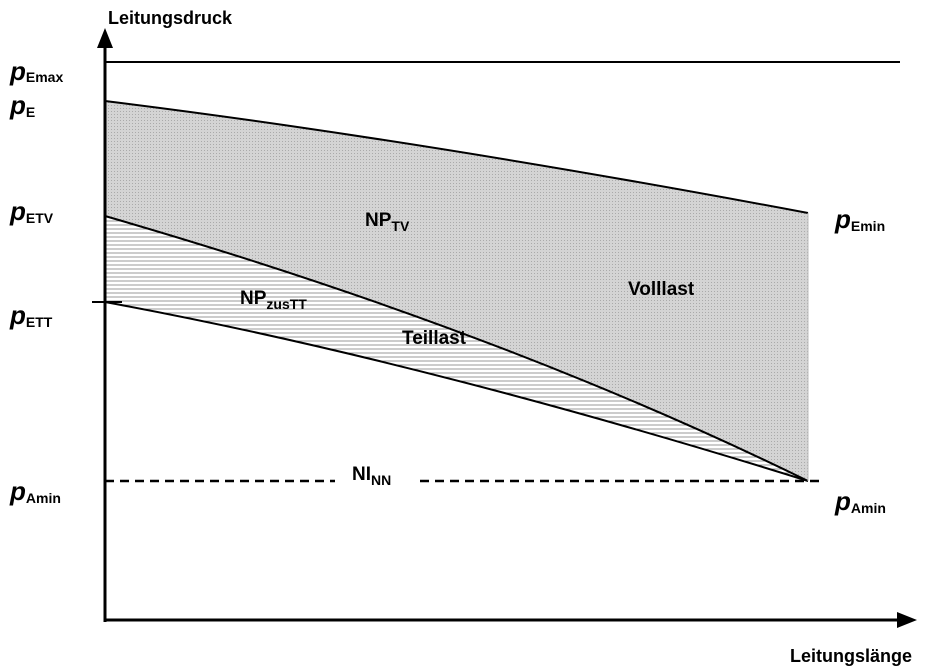 The image size is (925, 671). Describe the element at coordinates (400, 226) in the screenshot. I see `label-part: TV` at that location.